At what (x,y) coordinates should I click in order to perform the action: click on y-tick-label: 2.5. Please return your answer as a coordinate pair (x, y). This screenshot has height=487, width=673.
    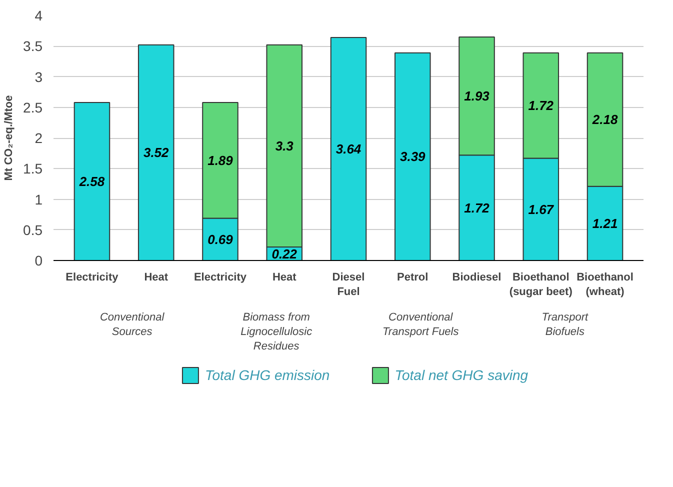
    Looking at the image, I should click on (33, 107).